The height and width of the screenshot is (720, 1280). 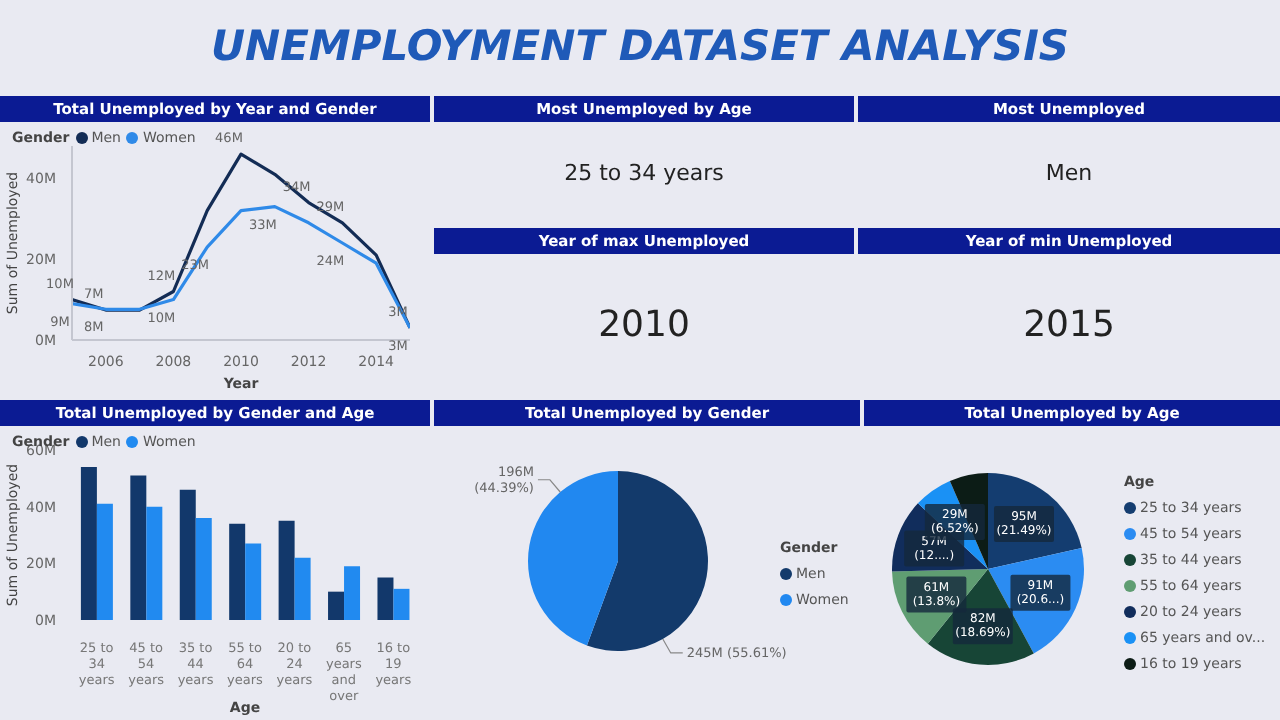 I want to click on text: 2015, so click(x=1069, y=326).